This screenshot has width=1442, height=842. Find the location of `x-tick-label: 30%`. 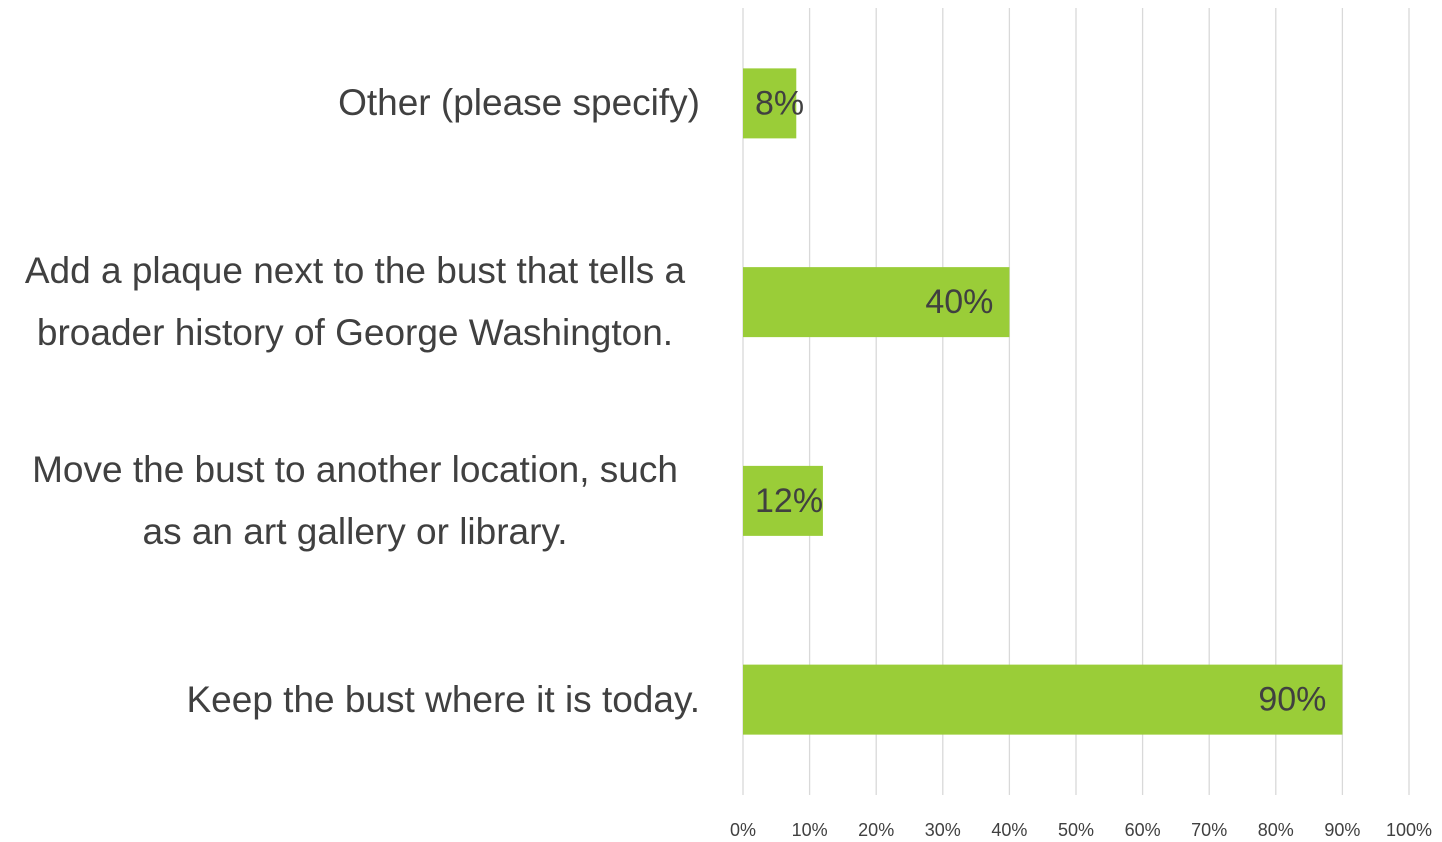

x-tick-label: 30% is located at coordinates (943, 830).